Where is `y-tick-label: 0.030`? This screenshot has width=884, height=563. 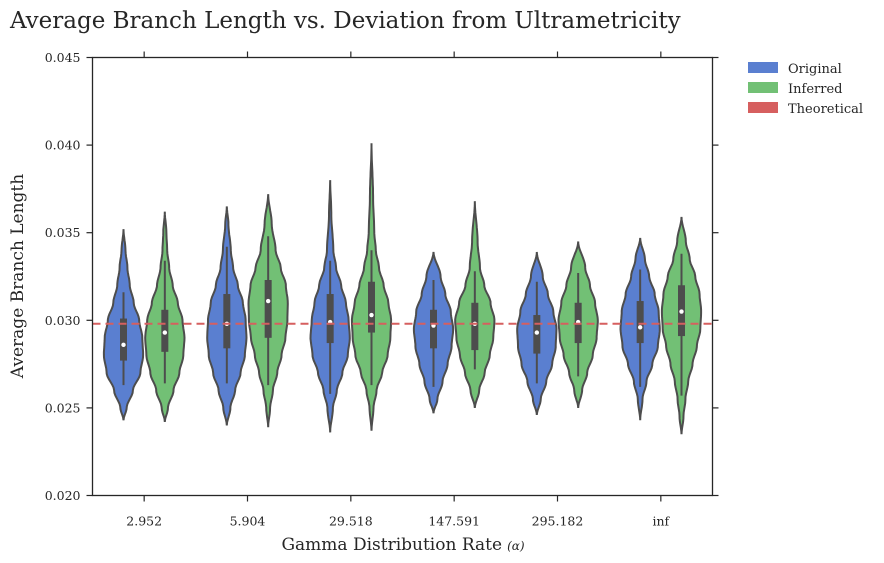 y-tick-label: 0.030 is located at coordinates (63, 320).